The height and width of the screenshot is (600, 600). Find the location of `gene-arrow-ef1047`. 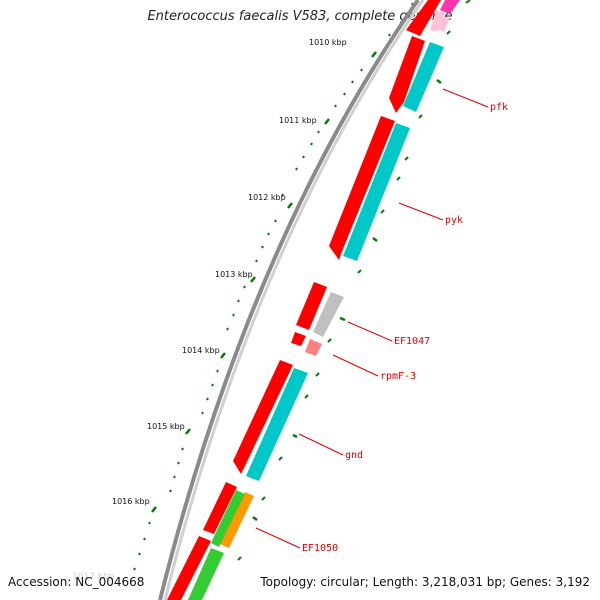

gene-arrow-ef1047 is located at coordinates (328, 314).